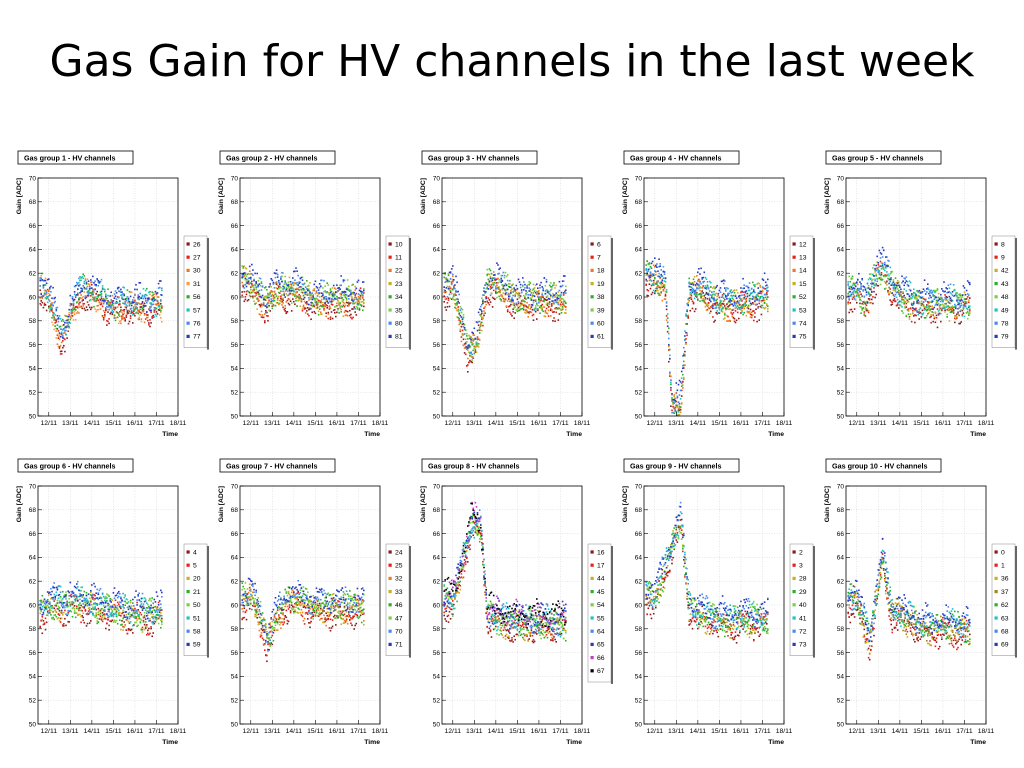 This screenshot has height=768, width=1024. Describe the element at coordinates (33, 369) in the screenshot. I see `y-tick-label: 54` at that location.